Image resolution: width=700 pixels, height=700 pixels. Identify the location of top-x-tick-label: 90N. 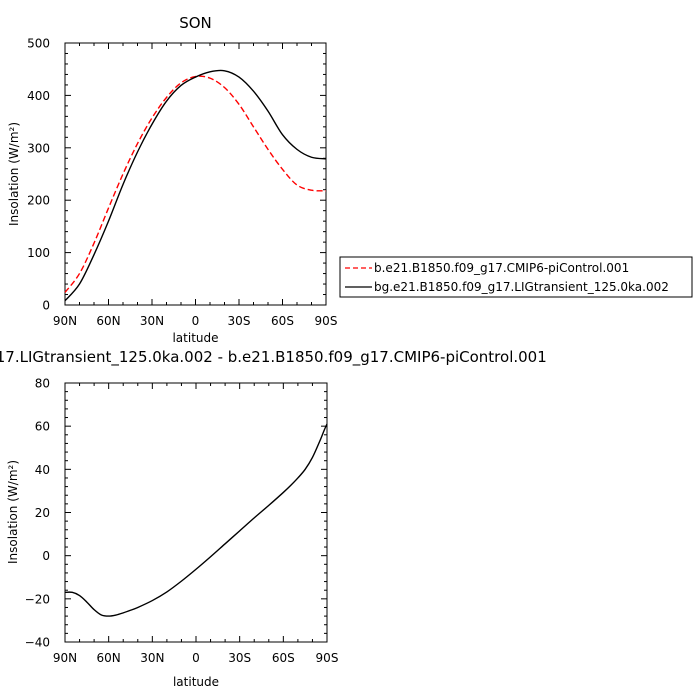
(65, 321).